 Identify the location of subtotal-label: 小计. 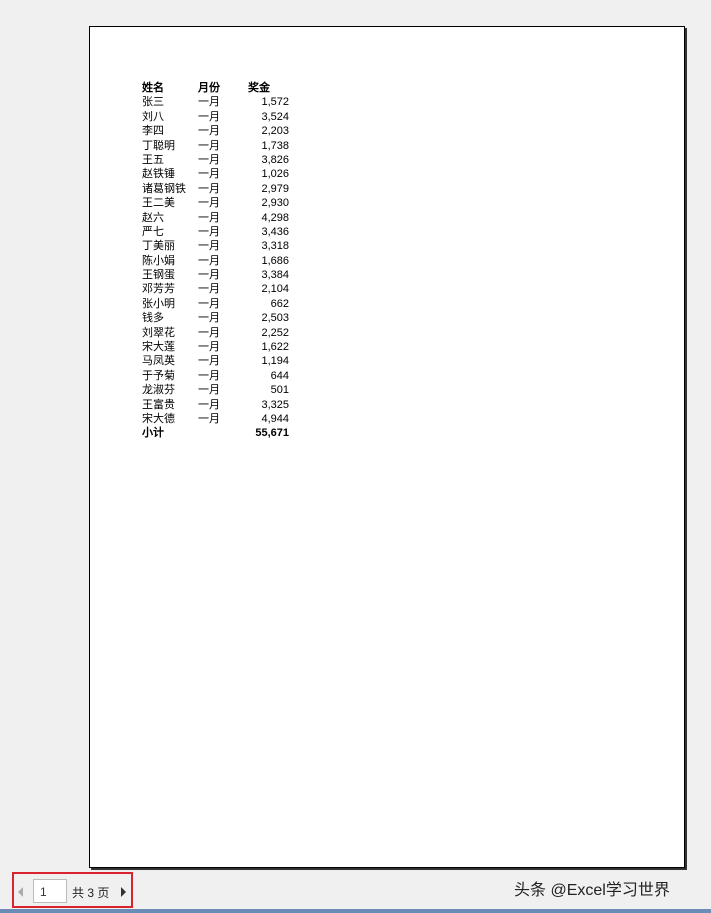
(153, 433).